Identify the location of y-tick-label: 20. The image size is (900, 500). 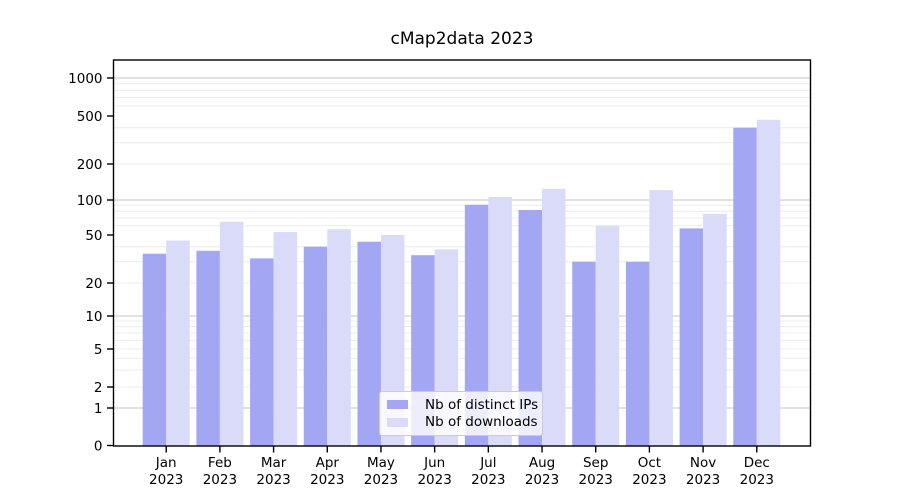
(93, 284).